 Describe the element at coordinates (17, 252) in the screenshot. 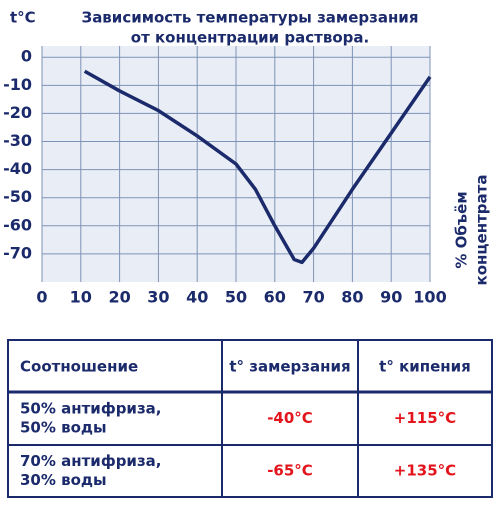

I see `y-tick-label: -70` at that location.